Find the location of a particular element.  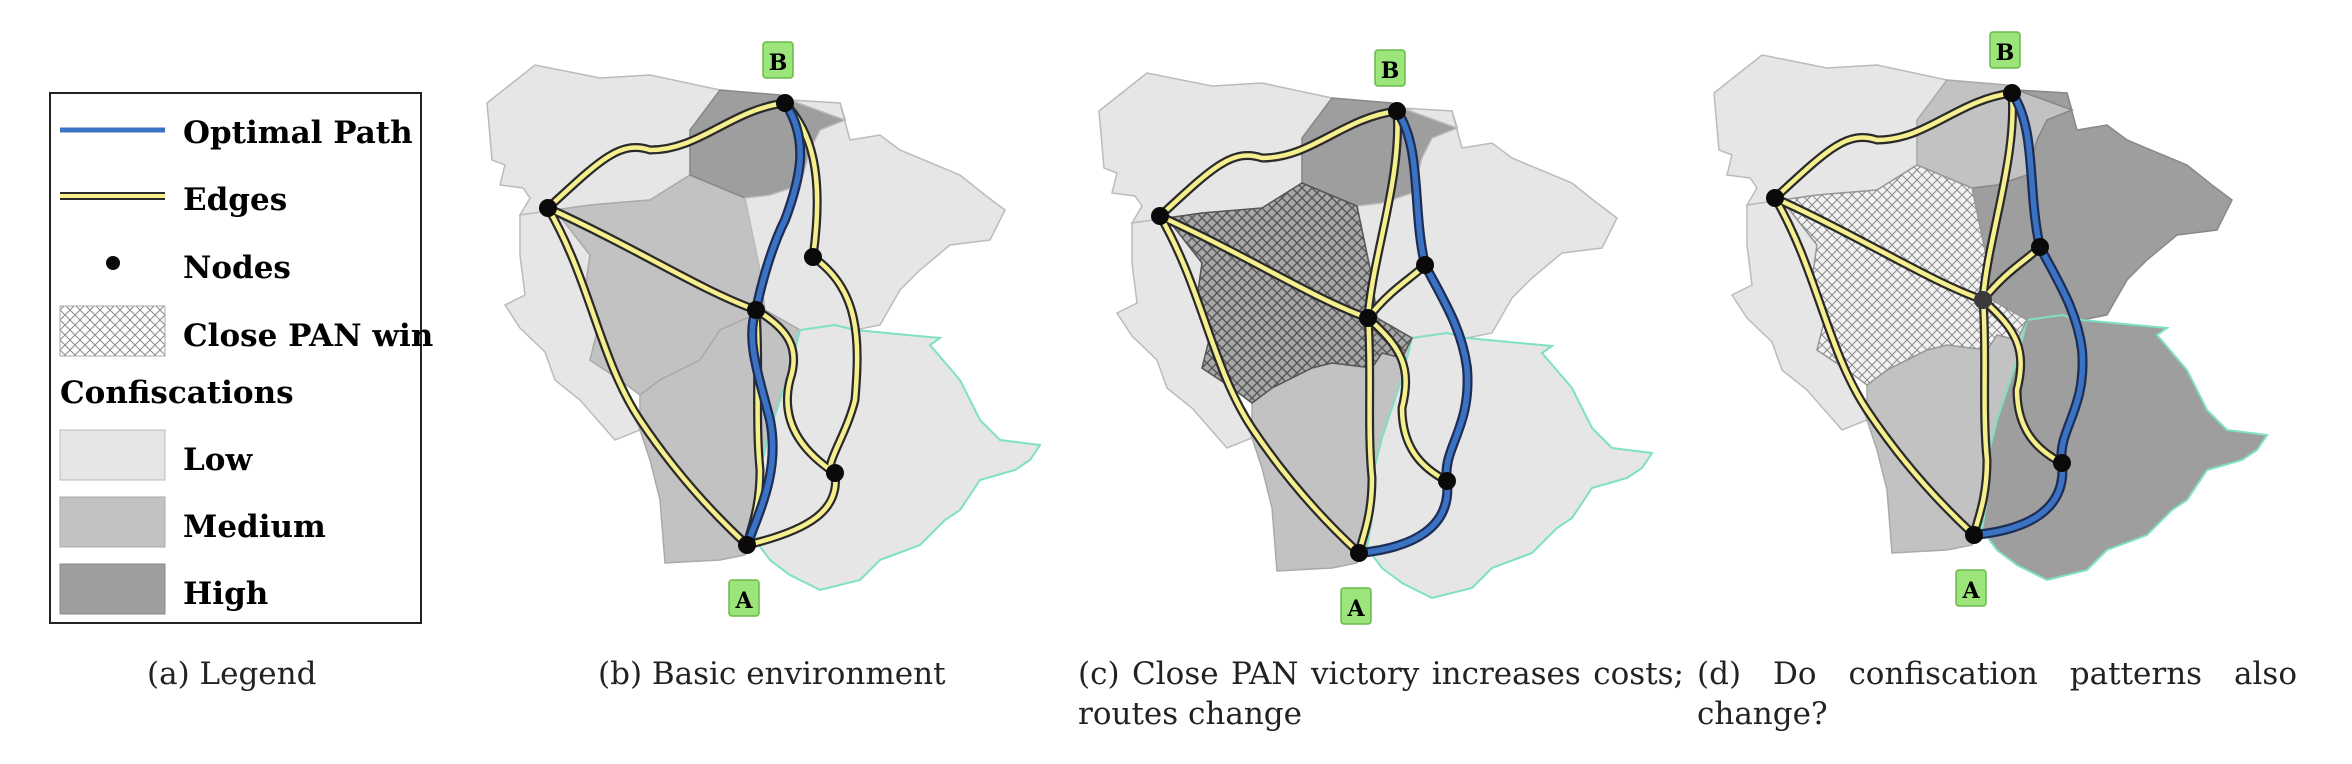

legend-medium-label: Medium is located at coordinates (254, 527).